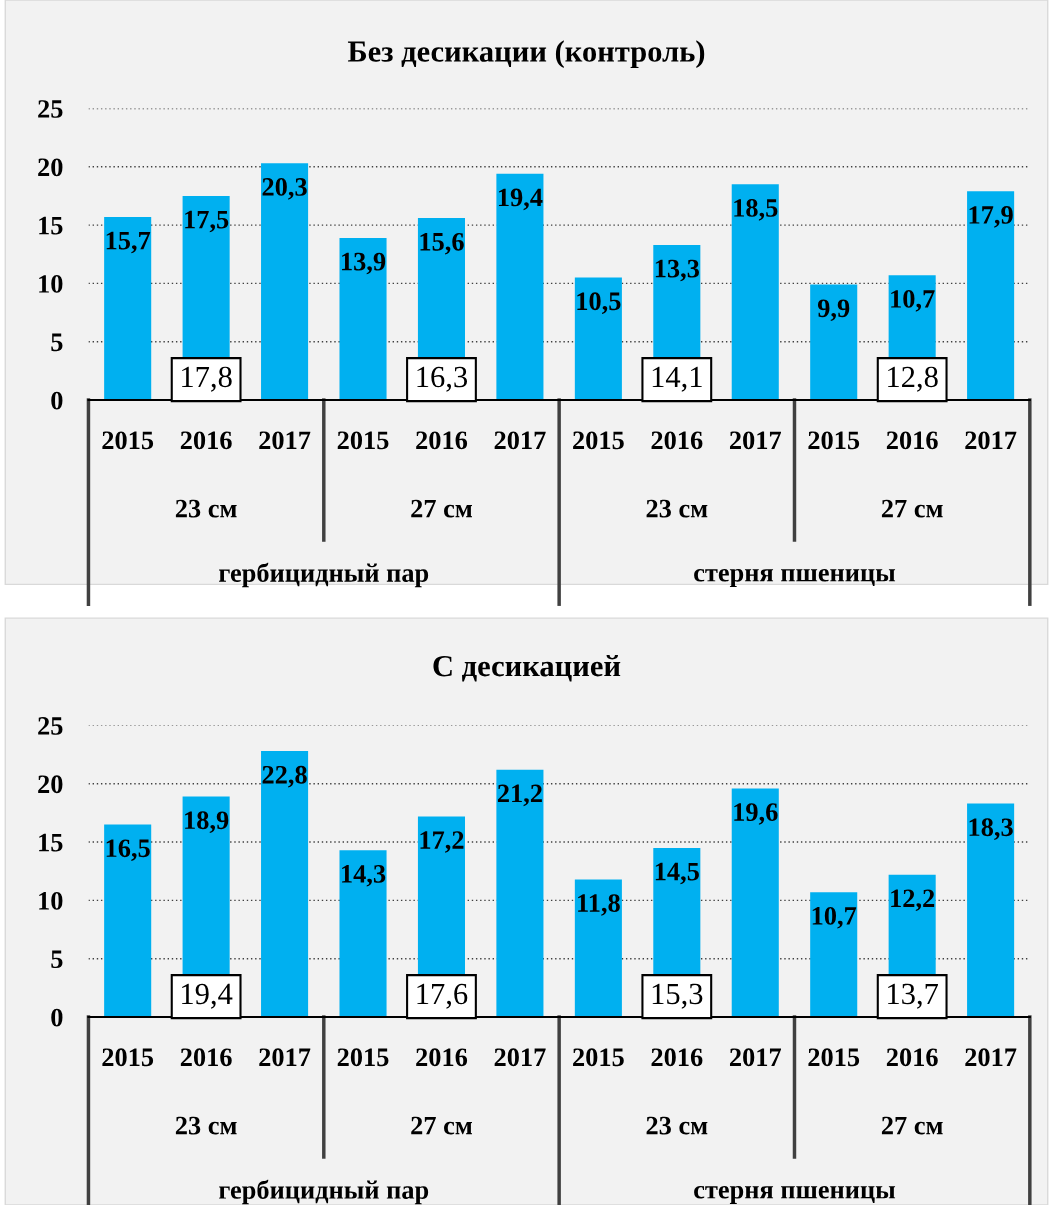  Describe the element at coordinates (207, 822) in the screenshot. I see `data-label: 18,9` at that location.